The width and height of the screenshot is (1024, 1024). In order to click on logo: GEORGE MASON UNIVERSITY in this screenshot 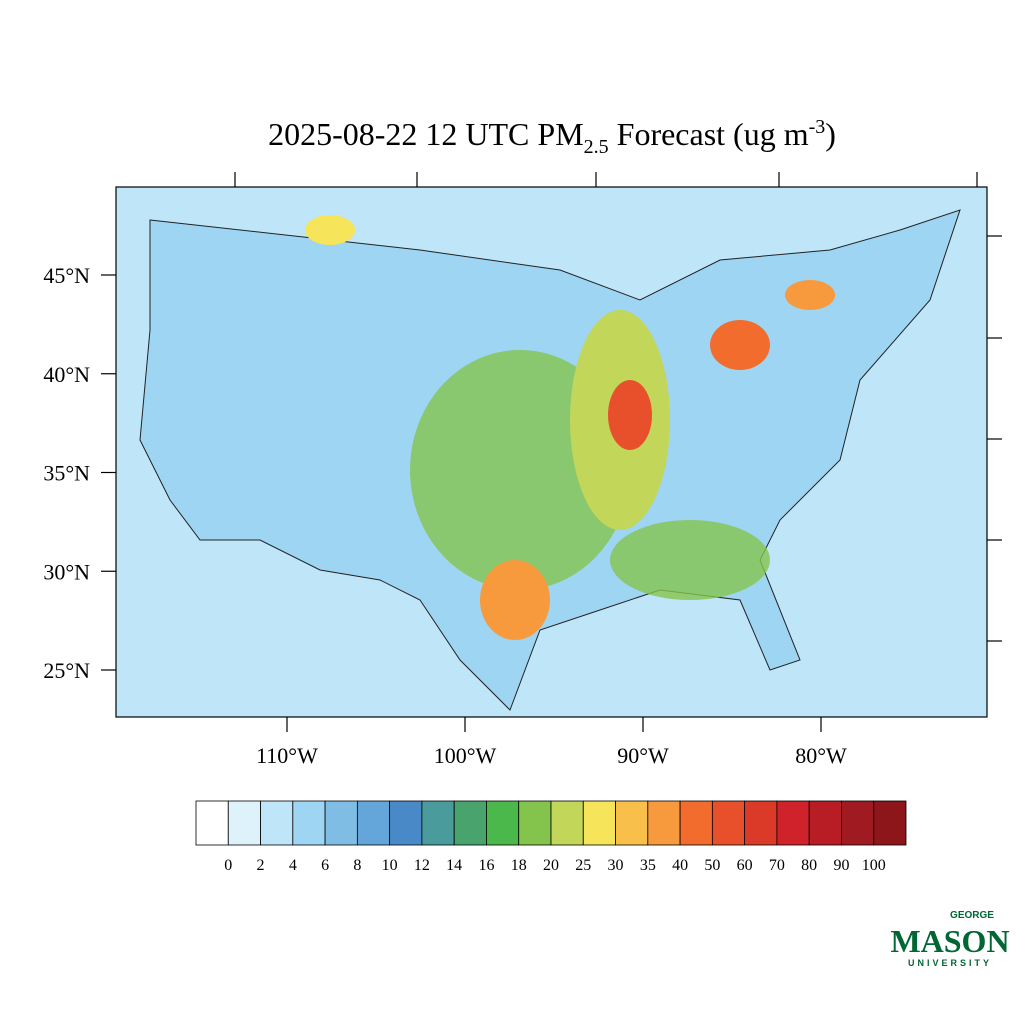, I will do `click(949, 939)`.